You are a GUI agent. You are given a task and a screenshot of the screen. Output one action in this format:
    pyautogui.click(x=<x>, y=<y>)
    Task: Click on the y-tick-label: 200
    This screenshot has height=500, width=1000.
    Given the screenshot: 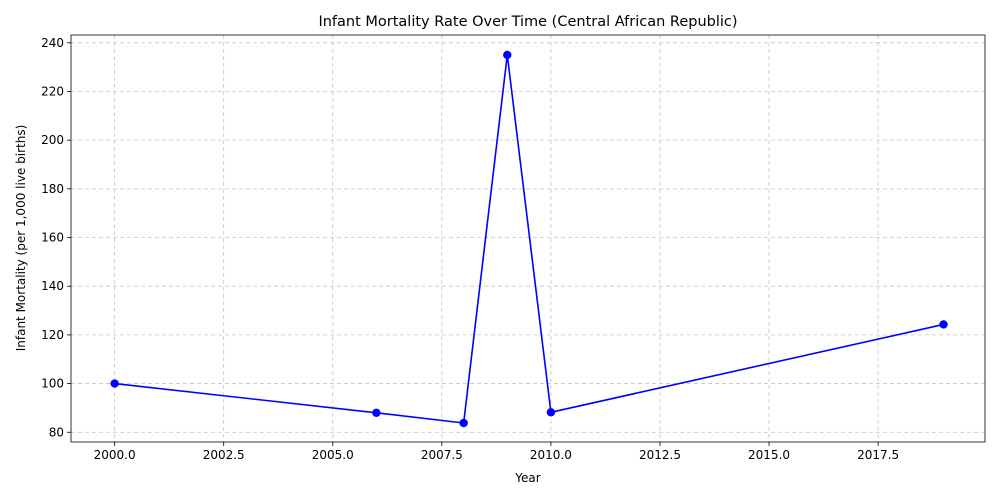 What is the action you would take?
    pyautogui.click(x=52, y=140)
    